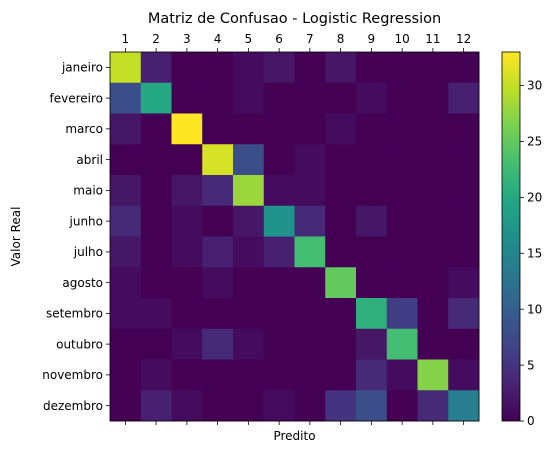 This screenshot has height=449, width=560. Describe the element at coordinates (249, 39) in the screenshot. I see `x-tick-label: 5` at that location.